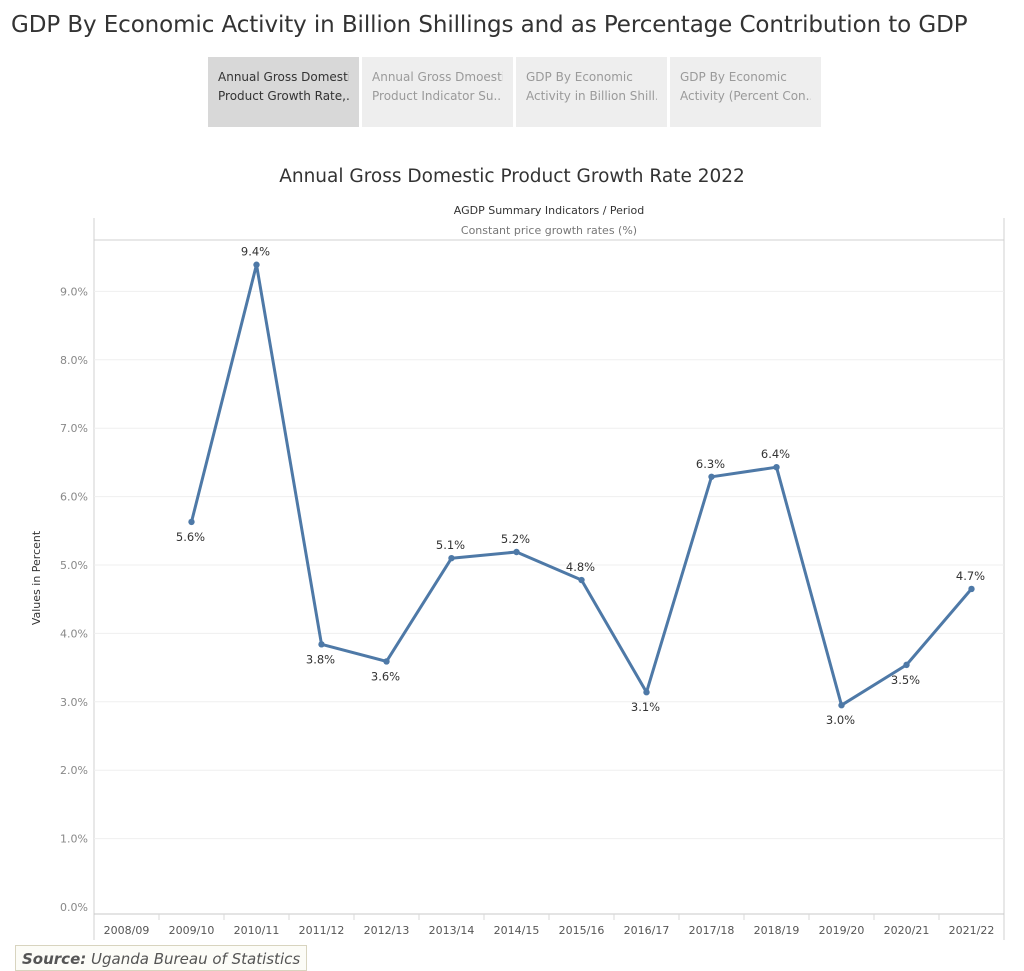 The height and width of the screenshot is (971, 1024). I want to click on x-tick-label: 2015/16, so click(582, 930).